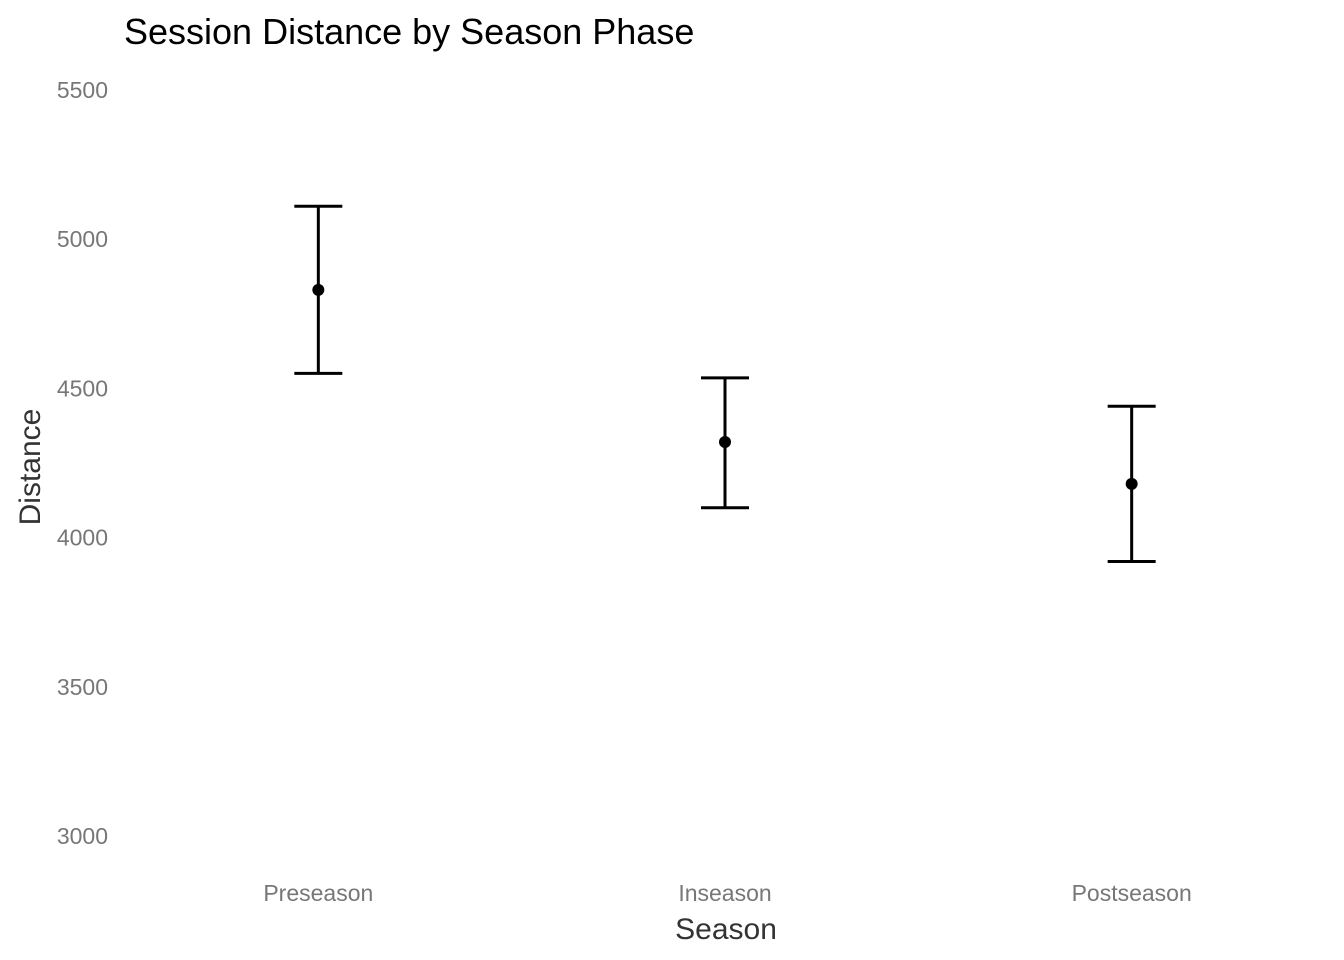 The image size is (1344, 960). I want to click on mean-point-postseason, so click(1131, 483).